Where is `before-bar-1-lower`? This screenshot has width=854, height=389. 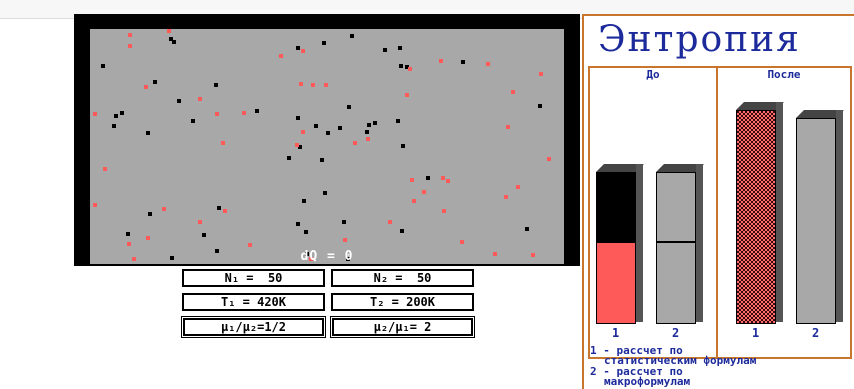 before-bar-1-lower is located at coordinates (616, 283).